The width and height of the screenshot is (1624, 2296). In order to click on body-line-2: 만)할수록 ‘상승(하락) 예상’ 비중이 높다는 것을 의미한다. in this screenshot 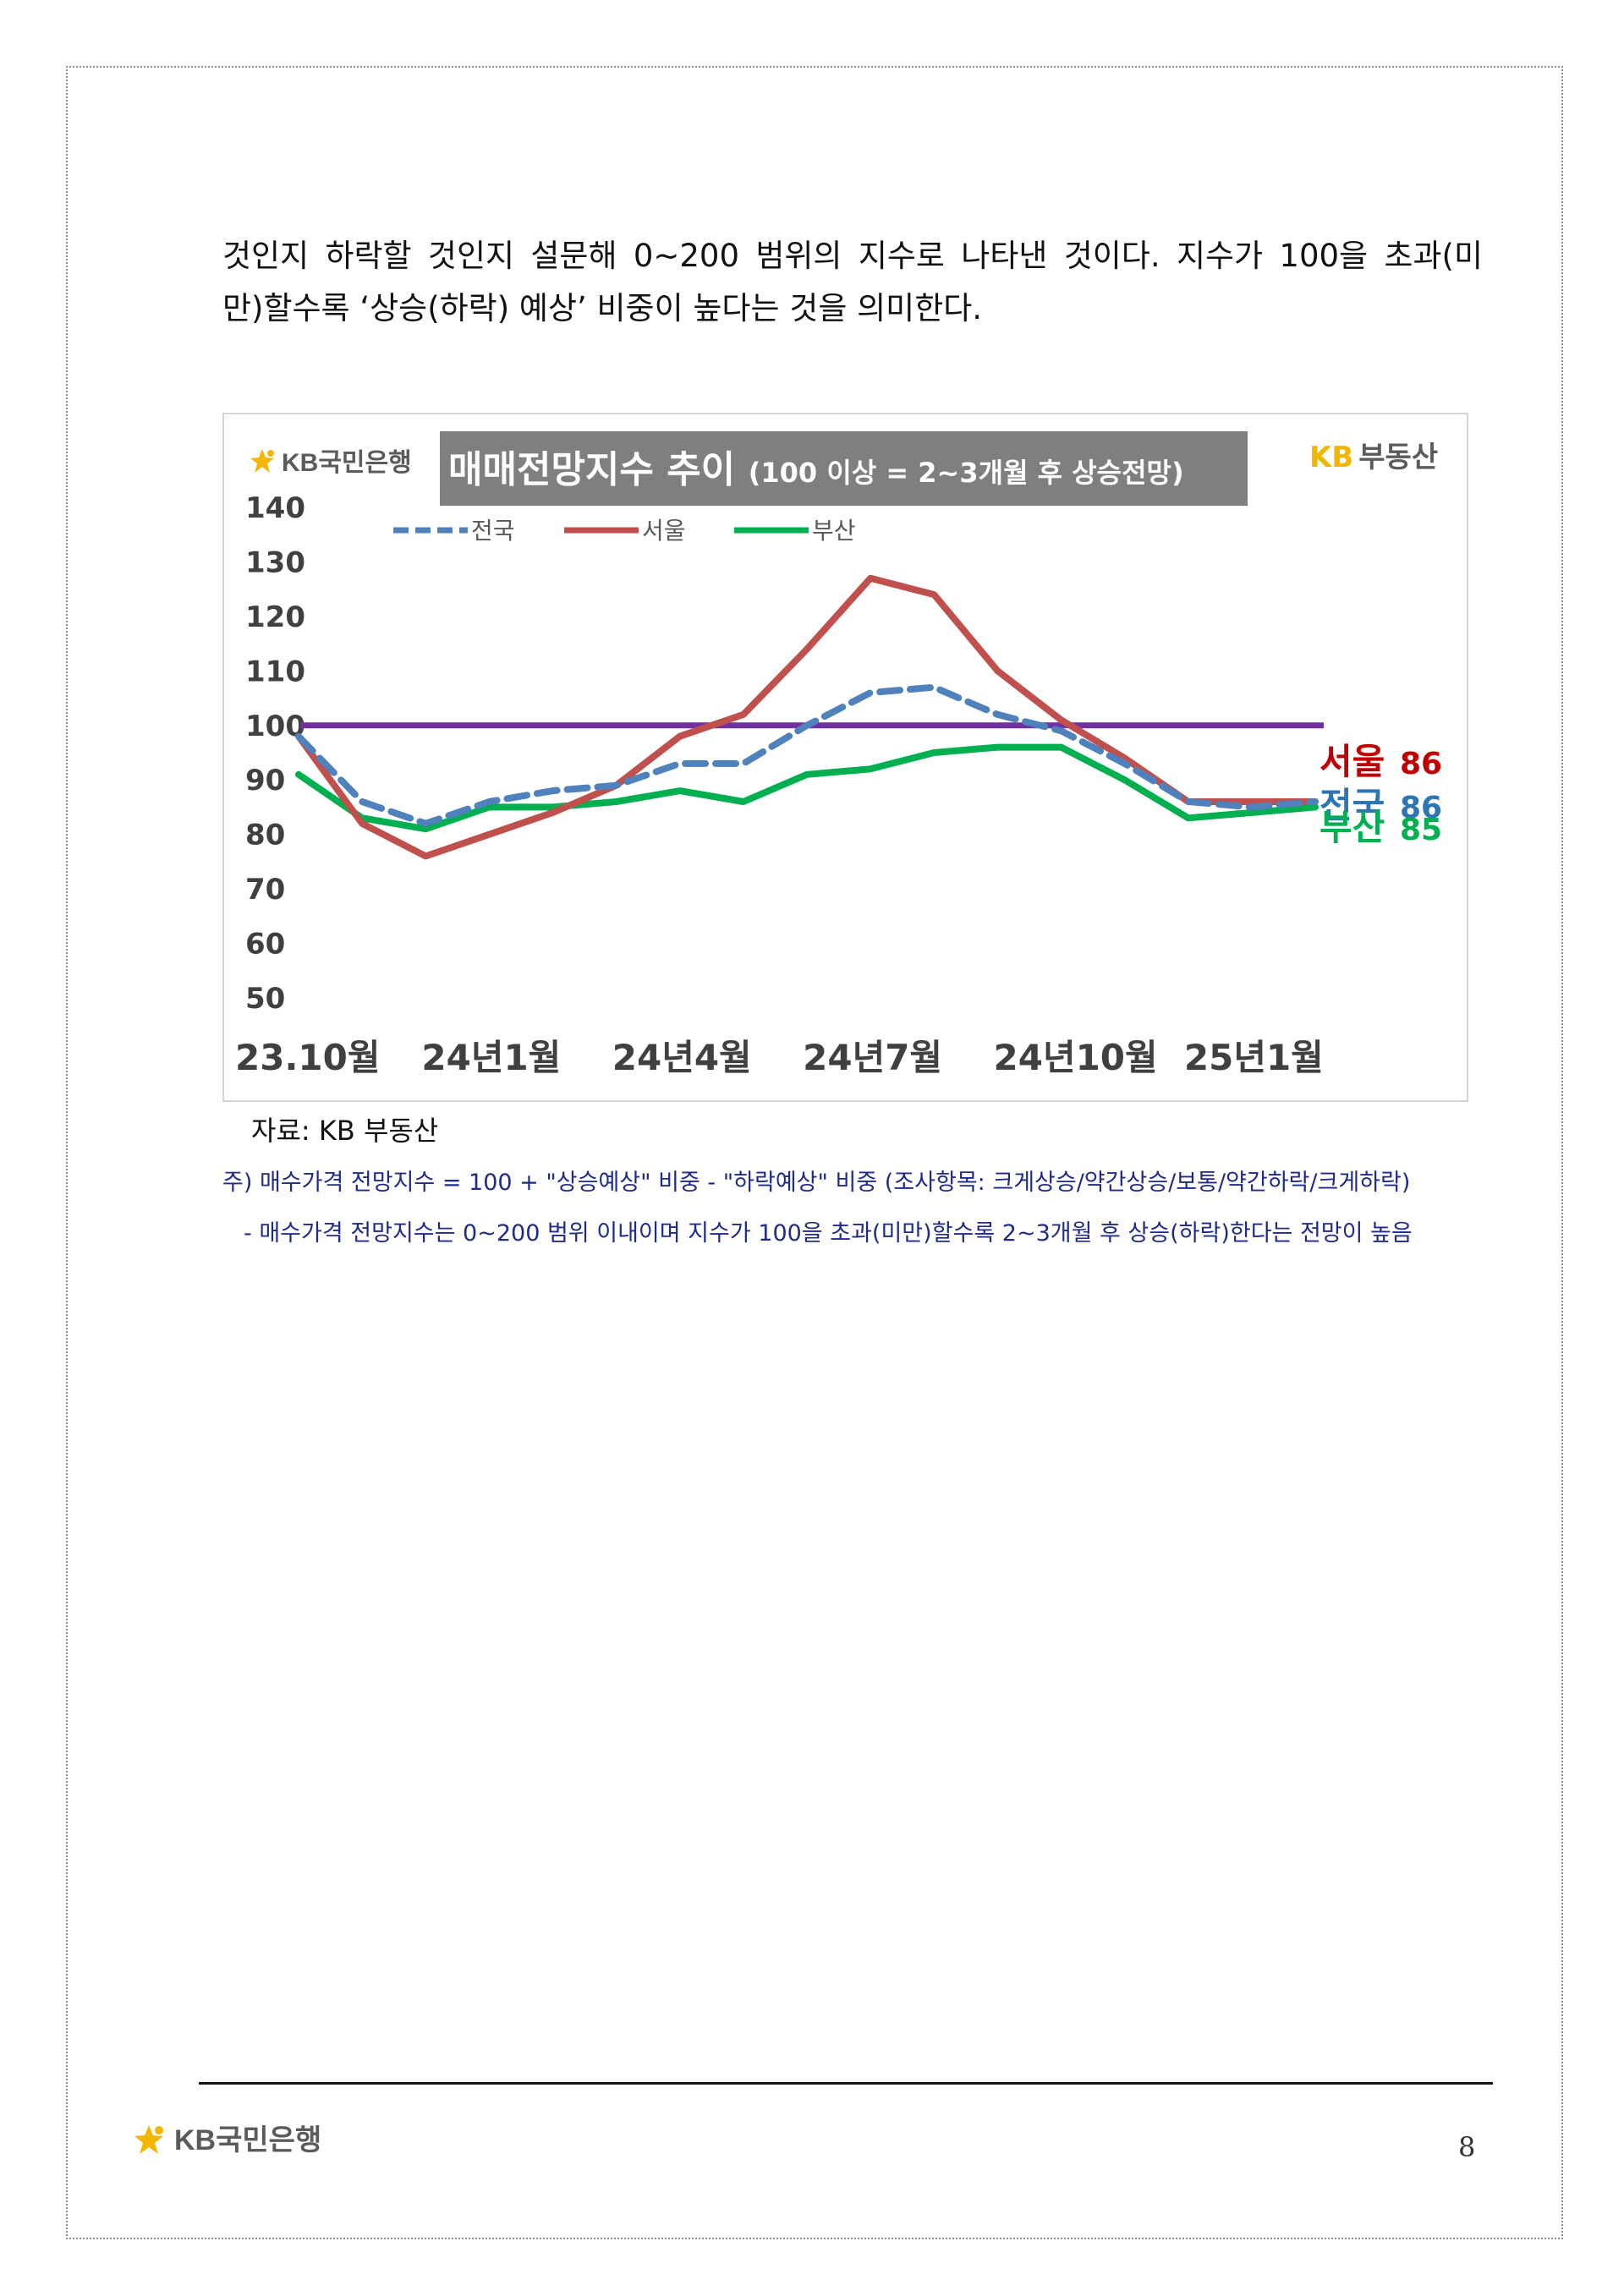, I will do `click(603, 308)`.